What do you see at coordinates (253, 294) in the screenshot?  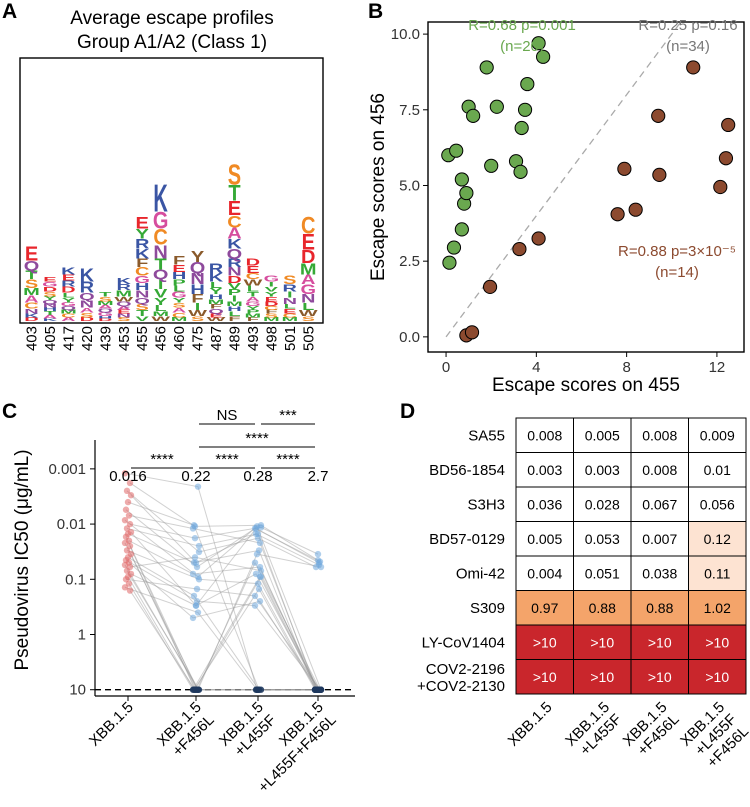 I see `logo-letter: T` at bounding box center [253, 294].